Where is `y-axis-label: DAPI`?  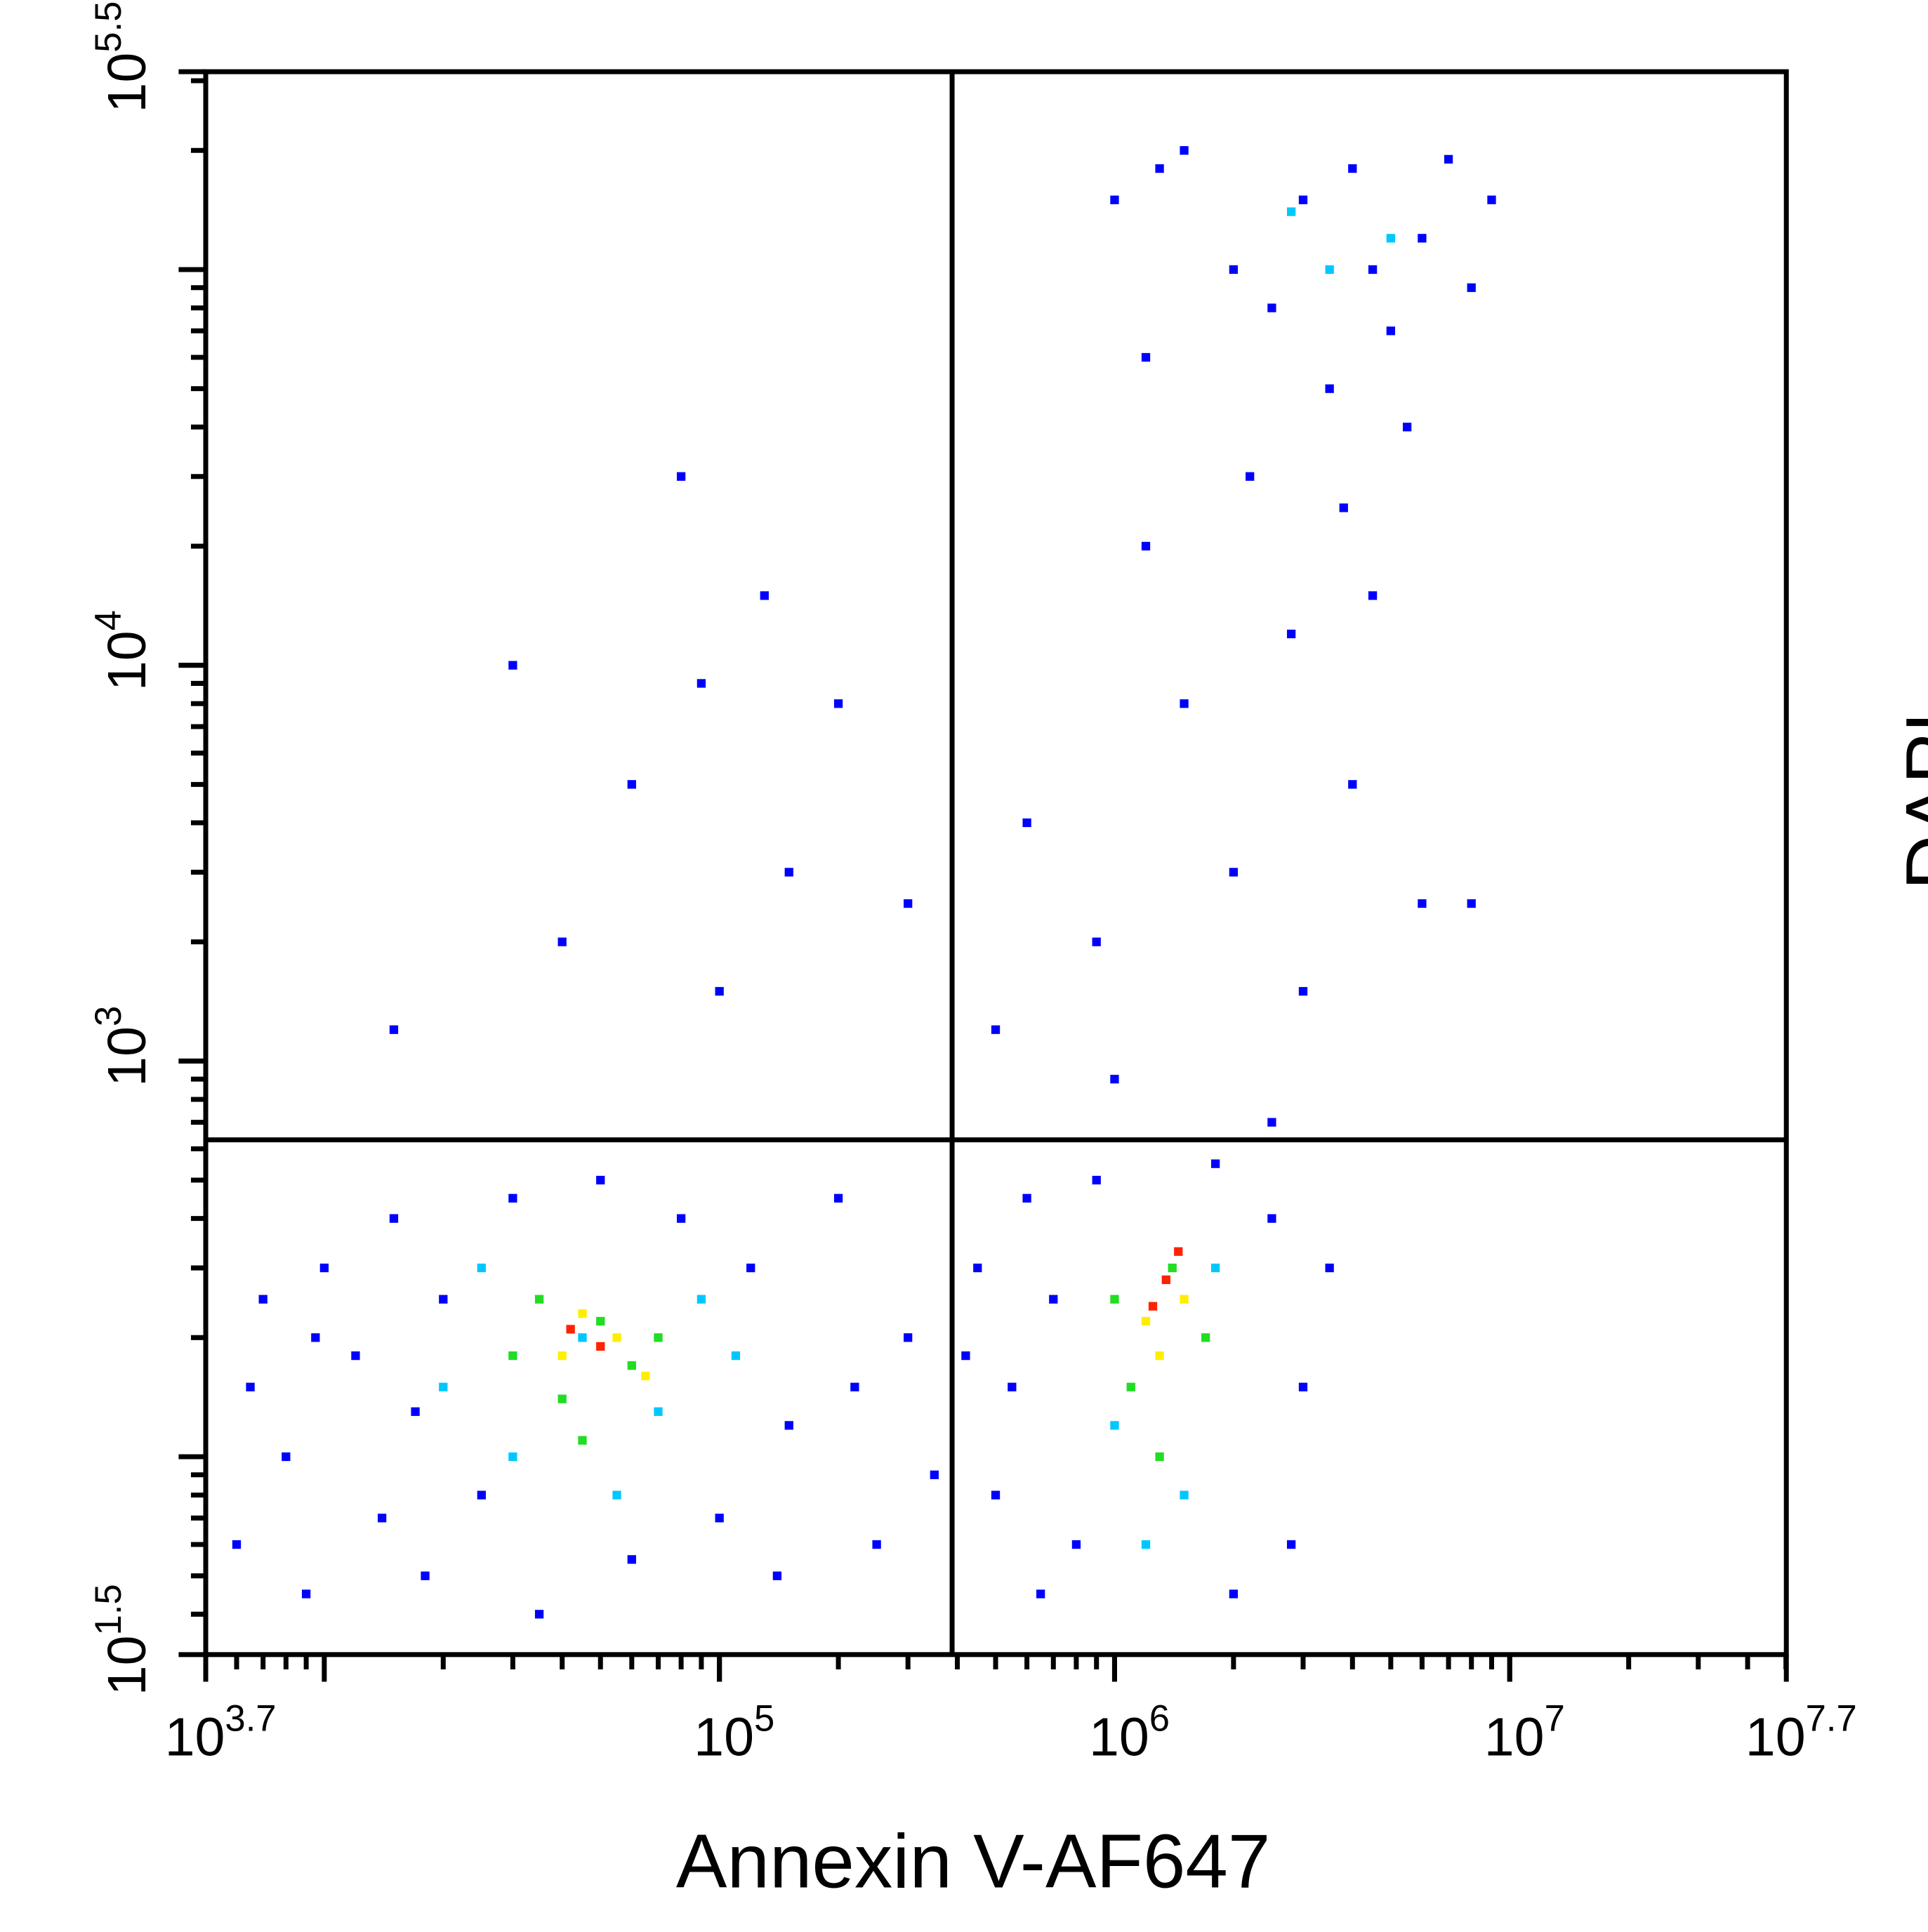 y-axis-label: DAPI is located at coordinates (1909, 801).